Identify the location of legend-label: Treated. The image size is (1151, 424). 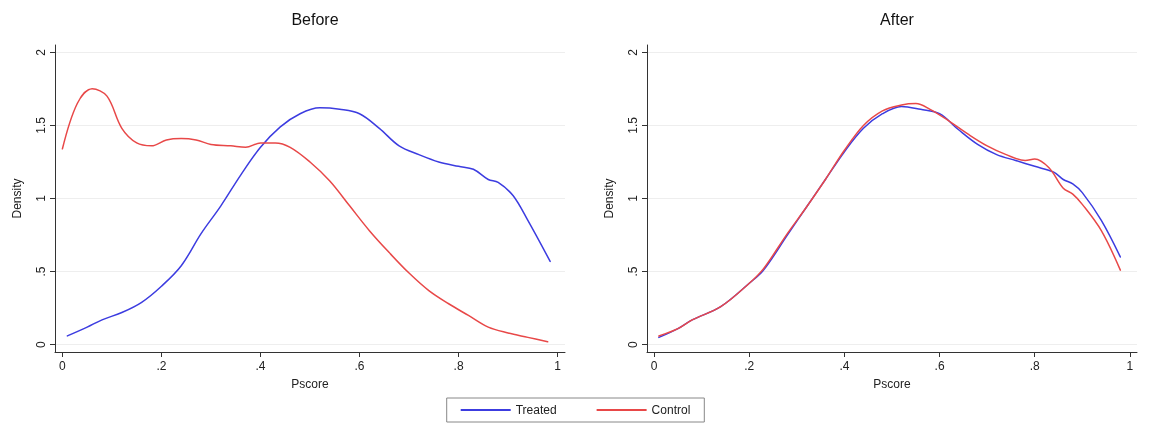
(536, 410).